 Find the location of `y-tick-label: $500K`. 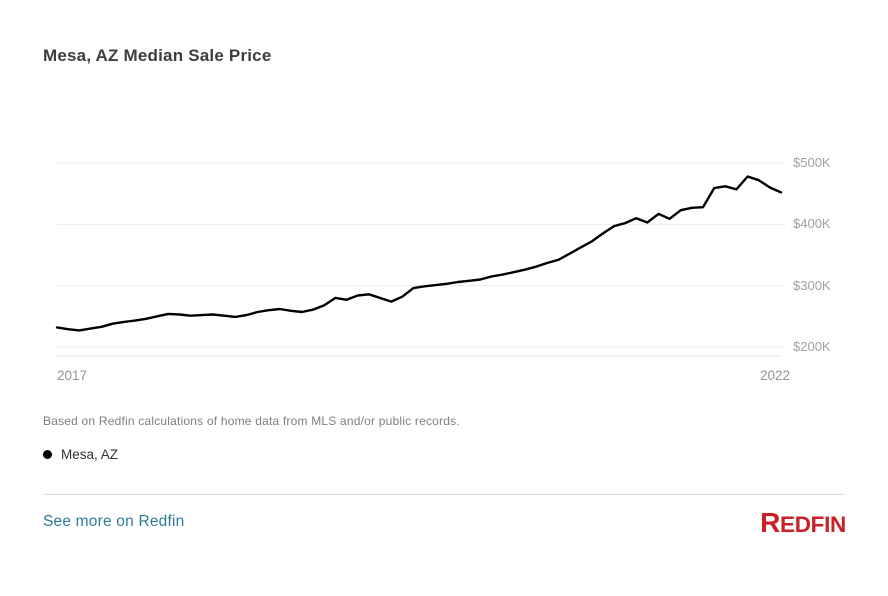

y-tick-label: $500K is located at coordinates (812, 162).